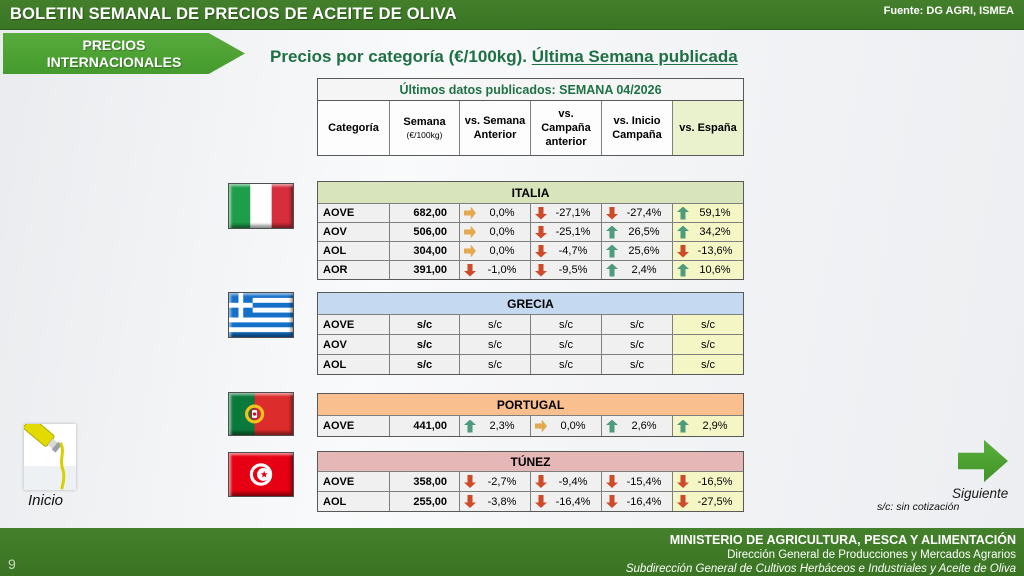  What do you see at coordinates (573, 501) in the screenshot?
I see `vs-campaign-value: -16,4%` at bounding box center [573, 501].